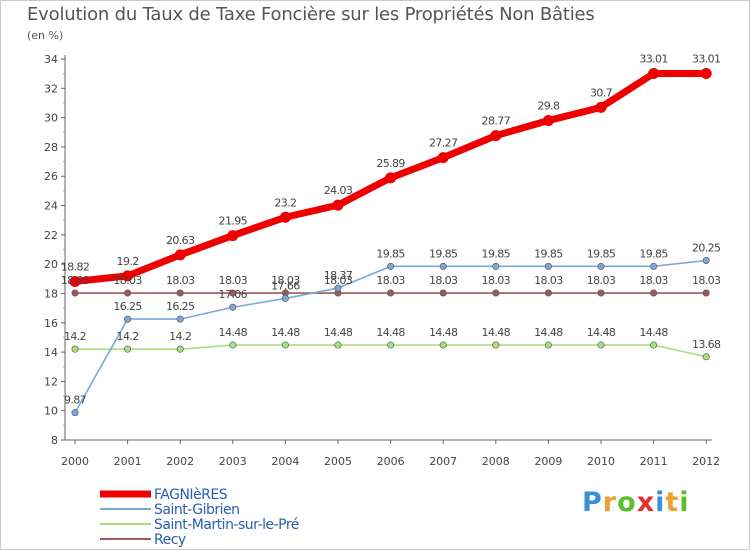 The width and height of the screenshot is (750, 550). I want to click on y-tick-label: 8, so click(54, 440).